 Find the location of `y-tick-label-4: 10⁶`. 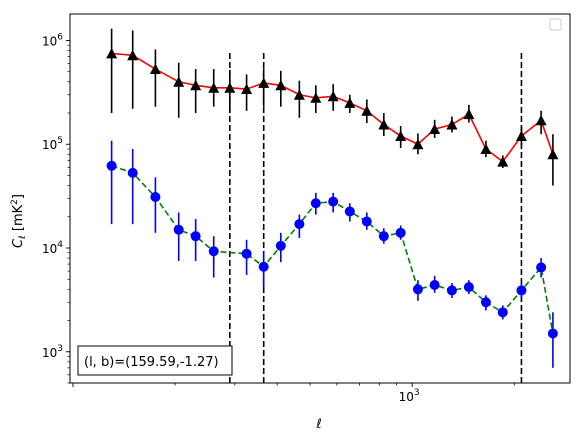

y-tick-label-4: 10⁶ is located at coordinates (52, 40).